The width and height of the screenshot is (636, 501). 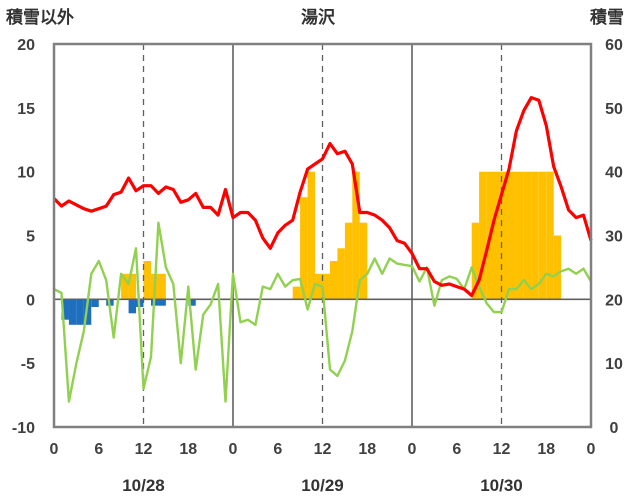 I want to click on day-label: 10/29, so click(x=322, y=485).